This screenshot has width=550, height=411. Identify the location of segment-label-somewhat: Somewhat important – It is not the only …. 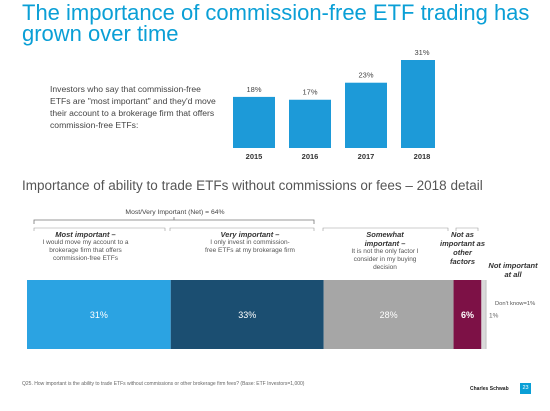
(385, 250).